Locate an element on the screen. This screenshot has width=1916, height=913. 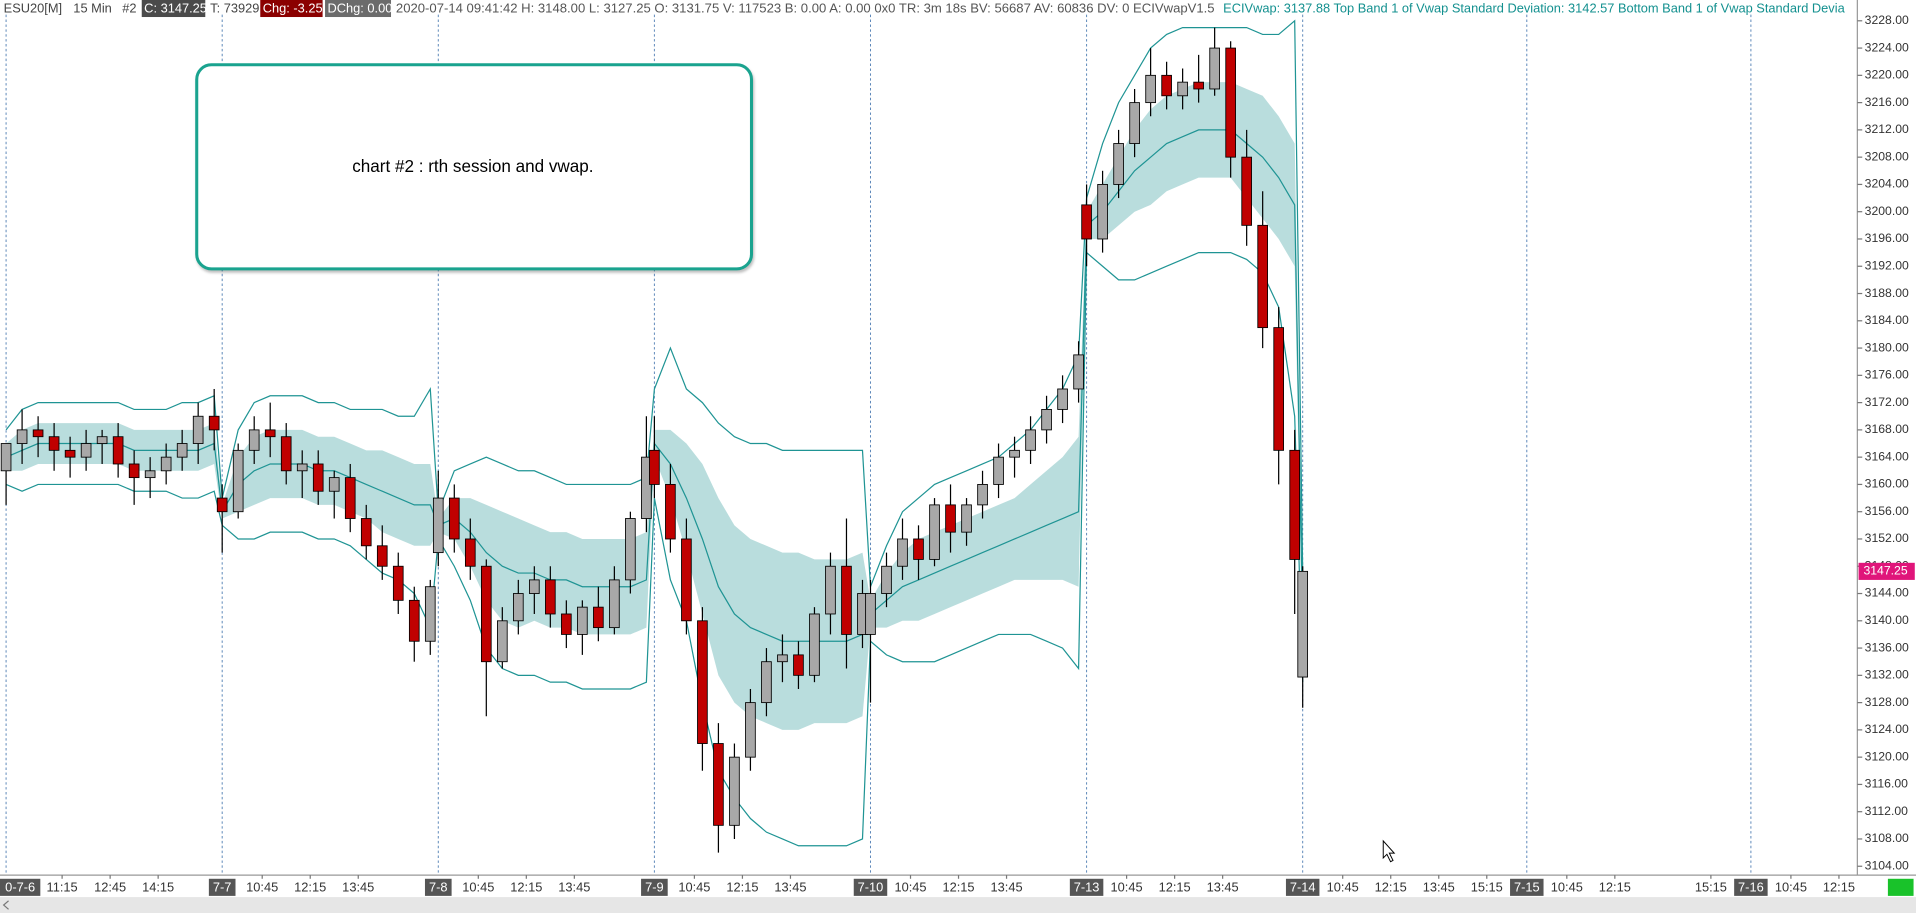
annotation-box is located at coordinates (474, 167).